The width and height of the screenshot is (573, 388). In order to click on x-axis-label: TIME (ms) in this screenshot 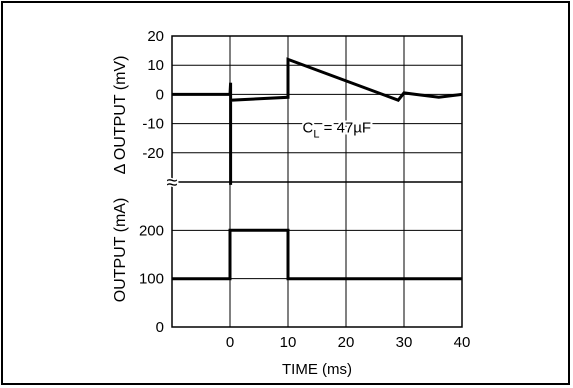, I will do `click(317, 369)`.